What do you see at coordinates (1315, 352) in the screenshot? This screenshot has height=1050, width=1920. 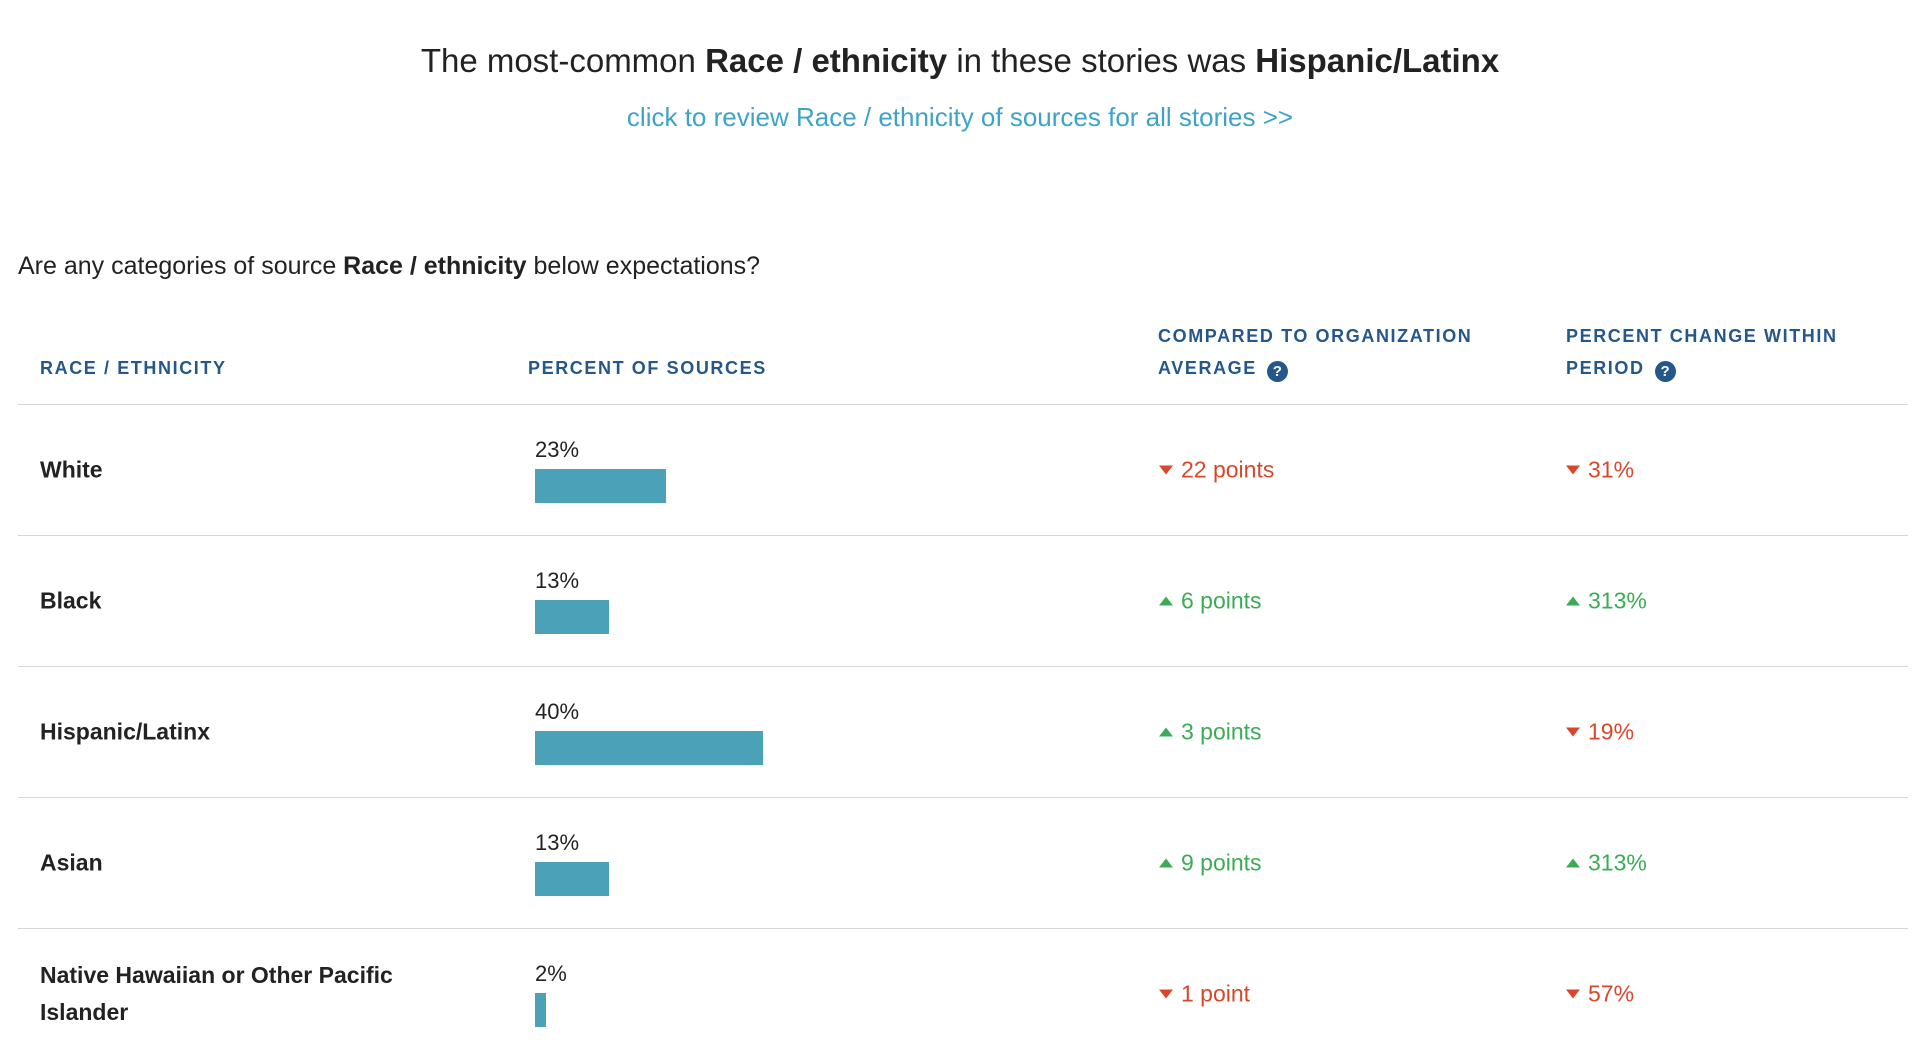 I see `column-header-compared-label: COMPARED TO ORGANIZATION AVERAGE` at bounding box center [1315, 352].